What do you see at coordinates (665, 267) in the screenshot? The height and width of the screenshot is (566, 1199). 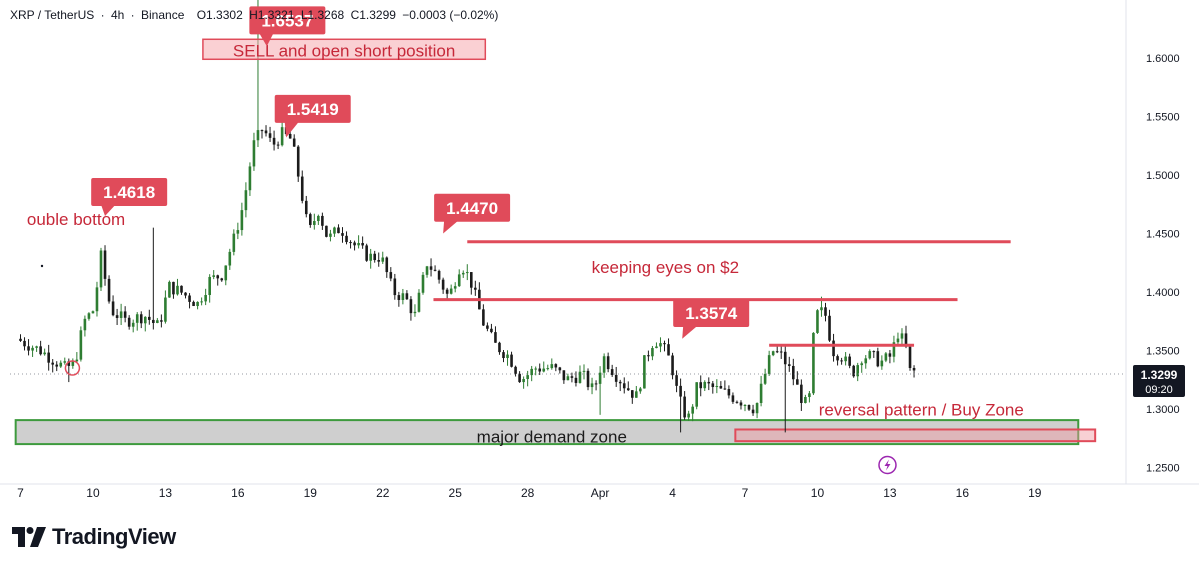 I see `annotation-text-3: keeping eyes on $2` at bounding box center [665, 267].